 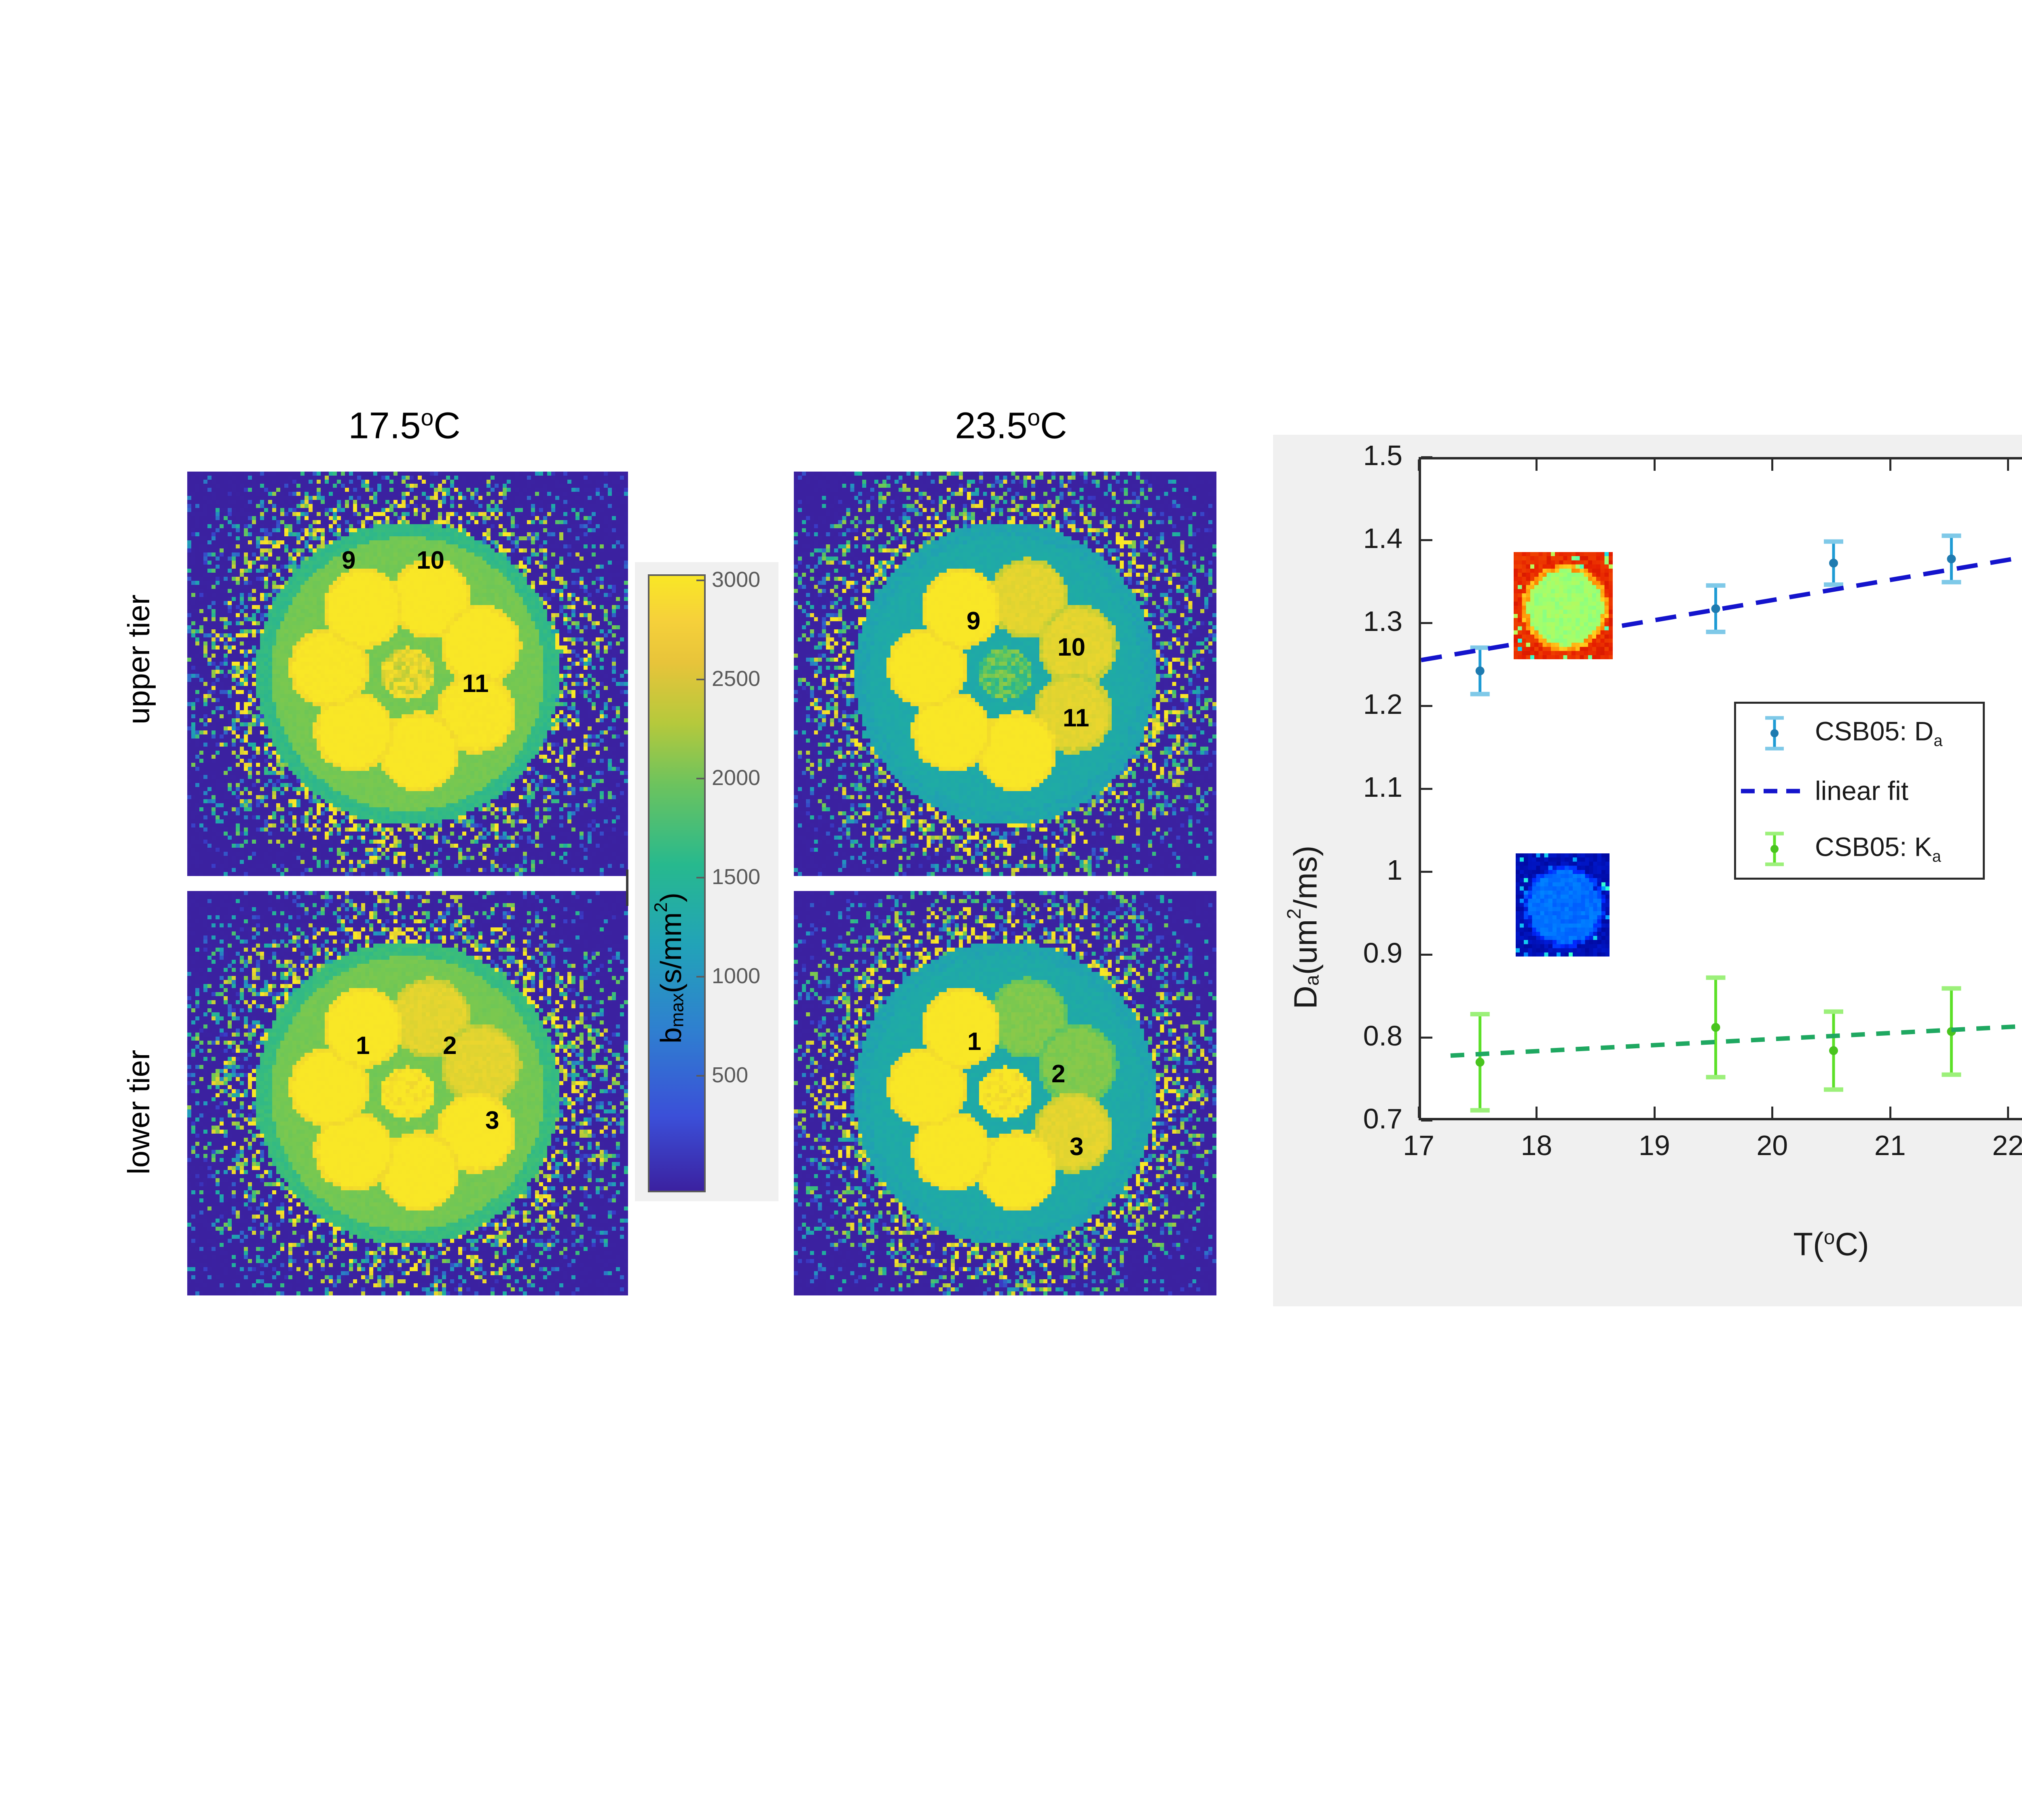 What do you see at coordinates (1394, 870) in the screenshot?
I see `y-tick-label: 1` at bounding box center [1394, 870].